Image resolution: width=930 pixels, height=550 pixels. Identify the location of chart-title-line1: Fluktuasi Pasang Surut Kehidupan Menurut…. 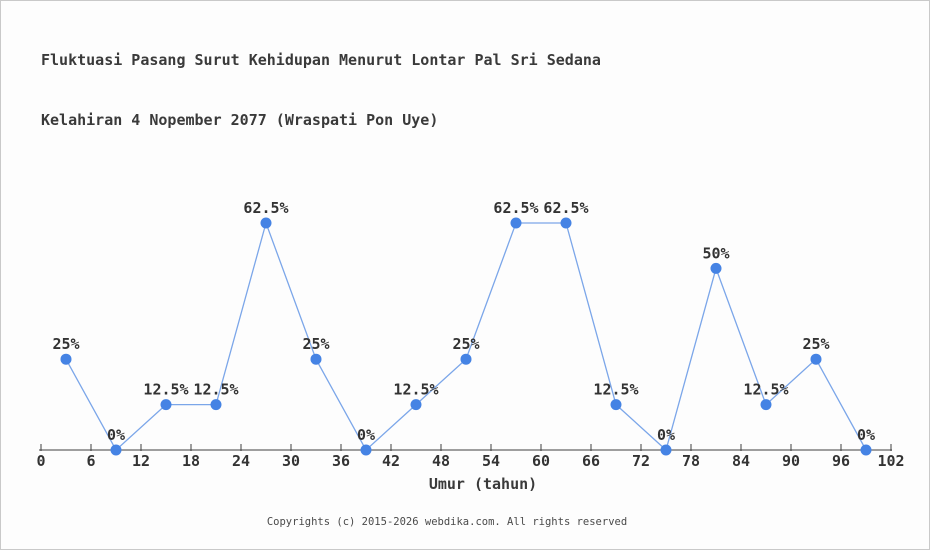
(321, 60).